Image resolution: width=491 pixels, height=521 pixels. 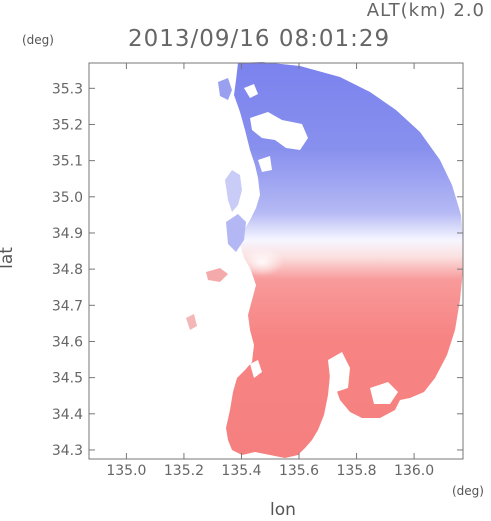 I want to click on y-tick-label: 34.6, so click(x=67, y=342).